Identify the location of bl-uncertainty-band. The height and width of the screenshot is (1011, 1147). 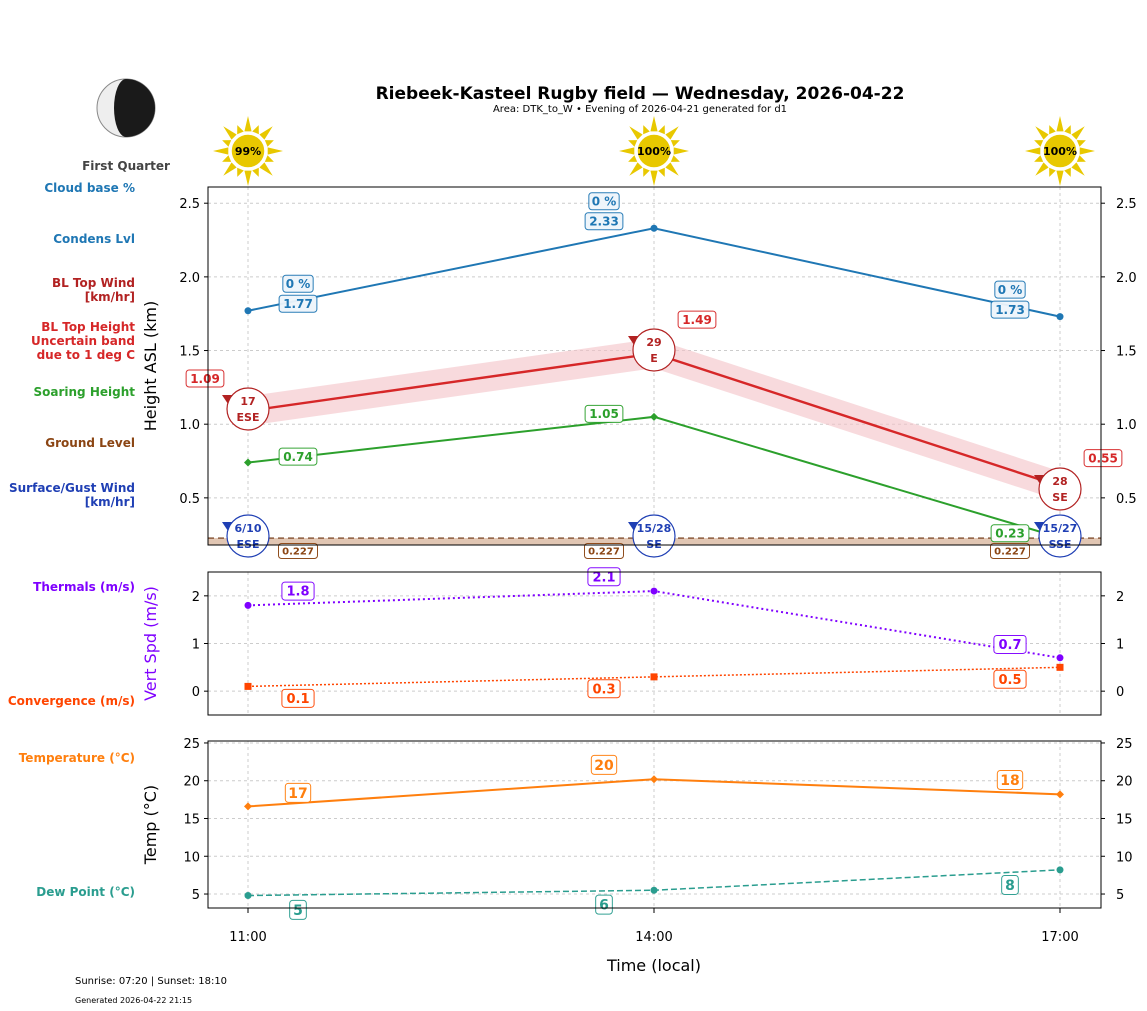
(654, 419).